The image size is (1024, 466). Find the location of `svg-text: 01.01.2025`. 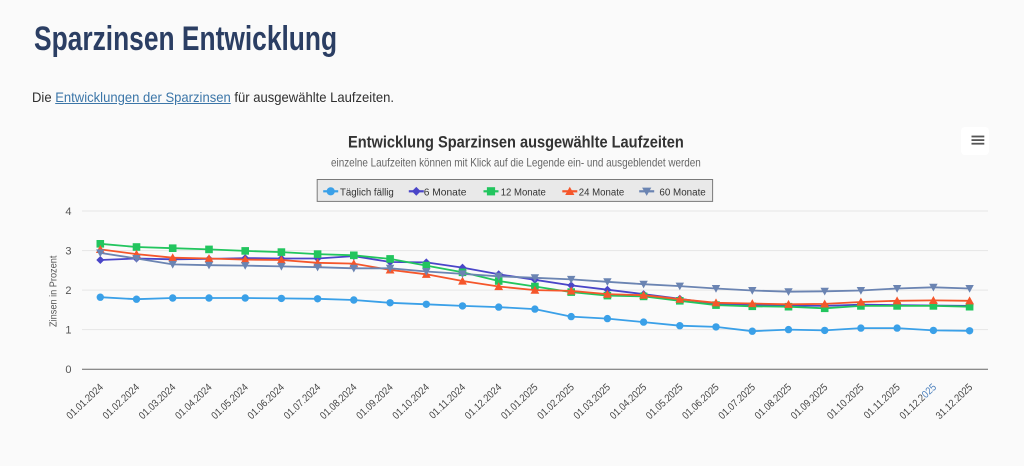

svg-text: 01.01.2025 is located at coordinates (520, 402).